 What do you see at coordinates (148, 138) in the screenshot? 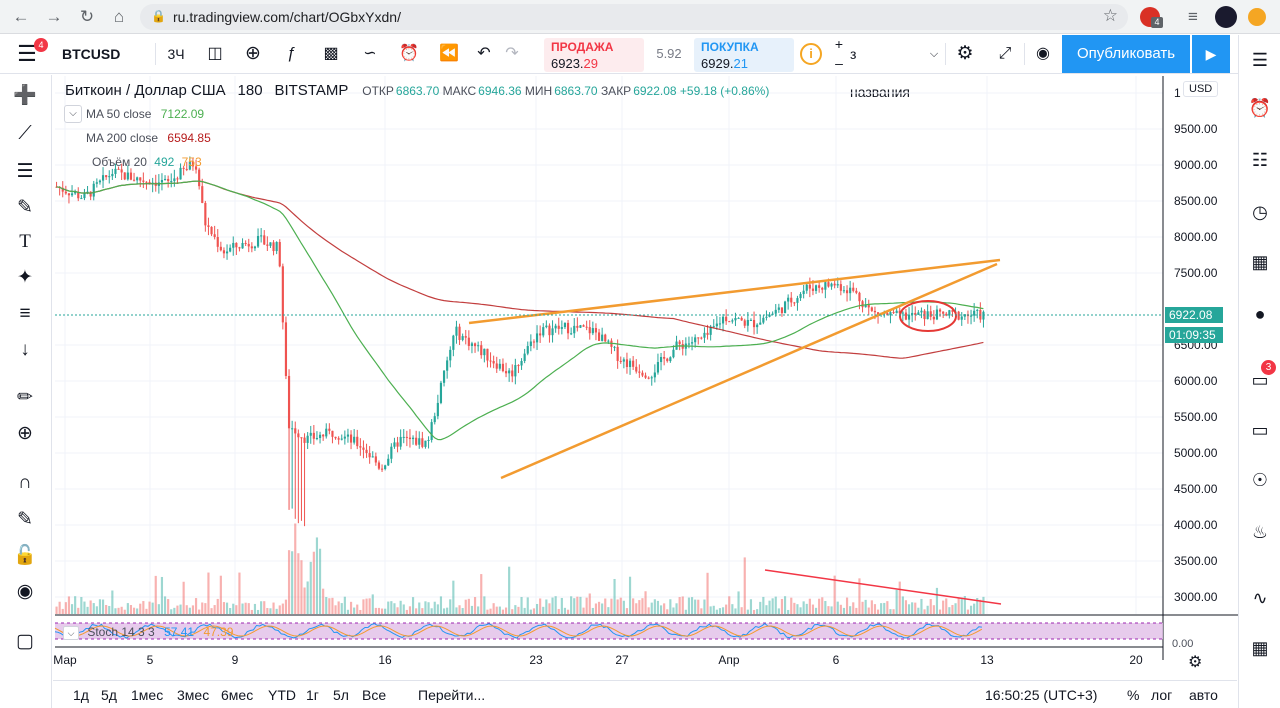
I see `ma200-legend: MA 200 close 6594.85` at bounding box center [148, 138].